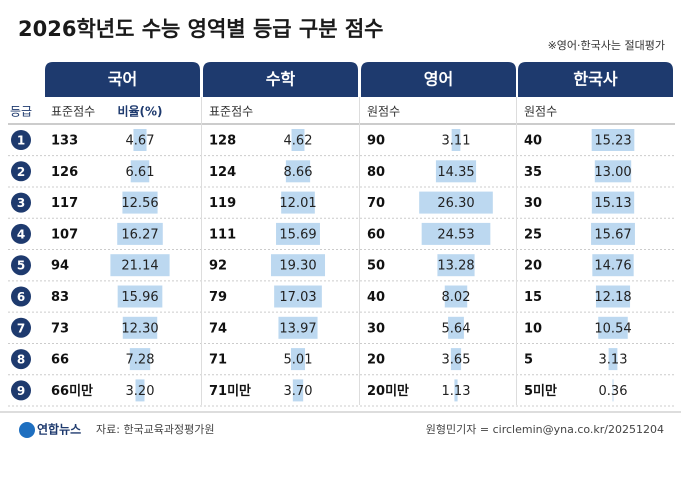 The height and width of the screenshot is (500, 681). Describe the element at coordinates (222, 203) in the screenshot. I see `score: 119` at that location.